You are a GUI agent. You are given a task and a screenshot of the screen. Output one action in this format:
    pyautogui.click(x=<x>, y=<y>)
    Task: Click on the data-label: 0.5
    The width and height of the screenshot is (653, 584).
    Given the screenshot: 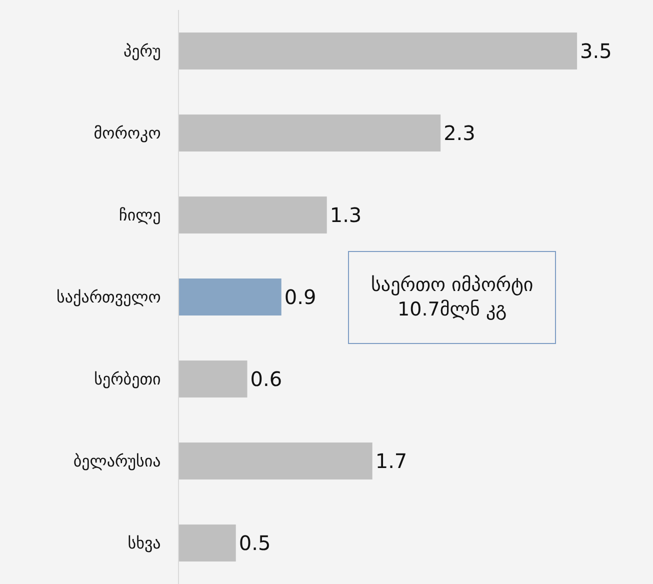 What is the action you would take?
    pyautogui.click(x=254, y=543)
    